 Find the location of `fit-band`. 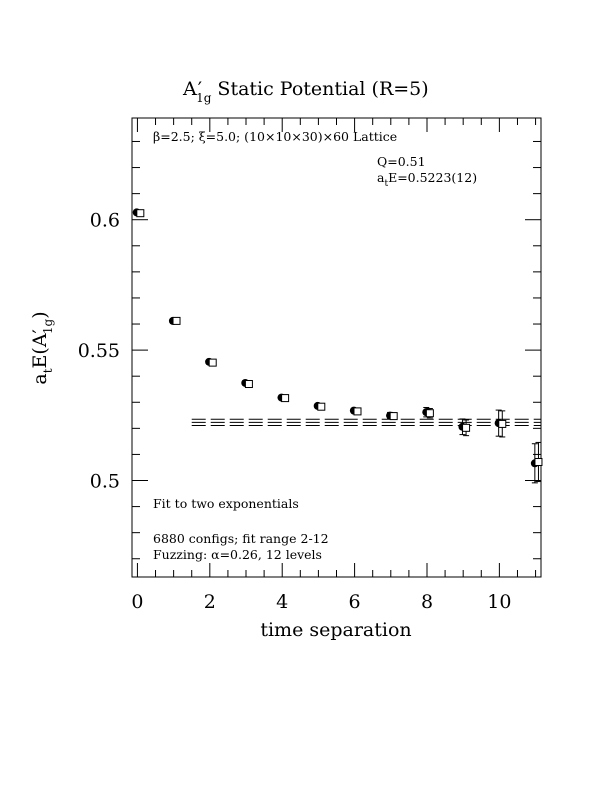

fit-band is located at coordinates (366, 422).